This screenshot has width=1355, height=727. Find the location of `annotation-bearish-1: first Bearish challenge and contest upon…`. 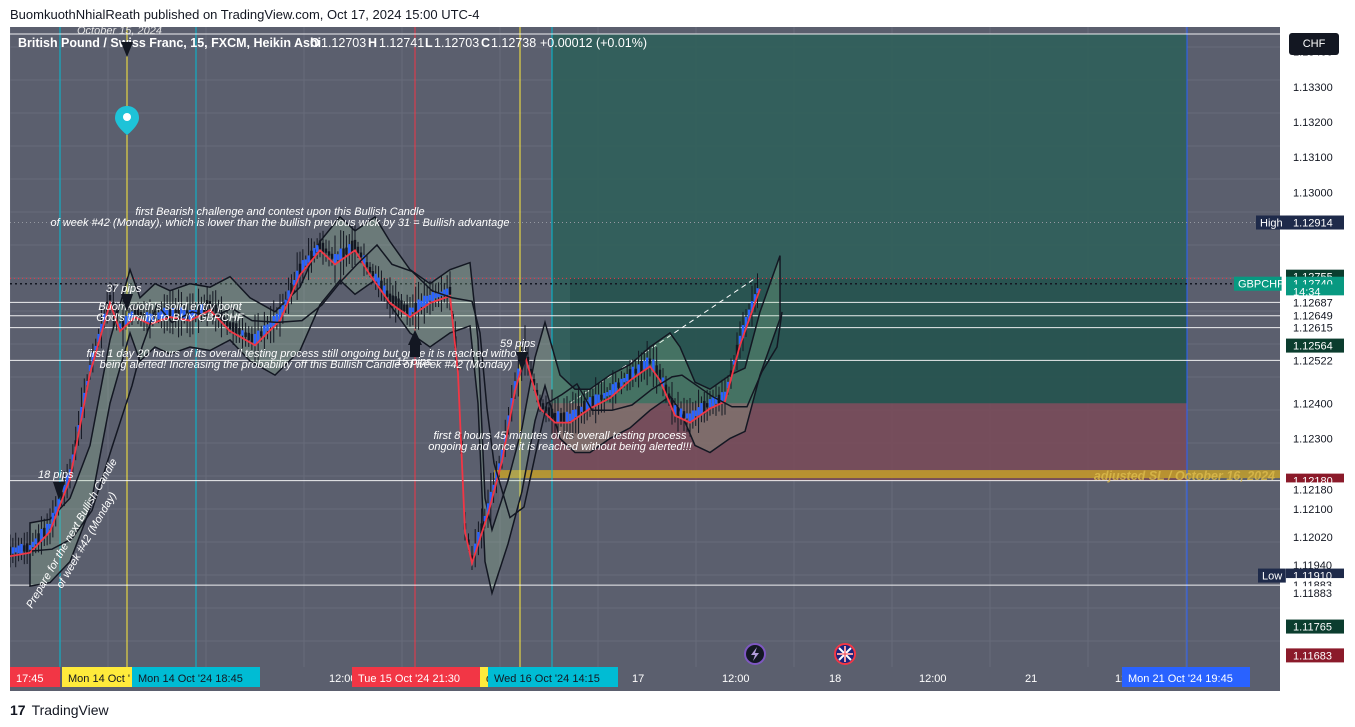

annotation-bearish-1: first Bearish challenge and contest upon… is located at coordinates (279, 212).